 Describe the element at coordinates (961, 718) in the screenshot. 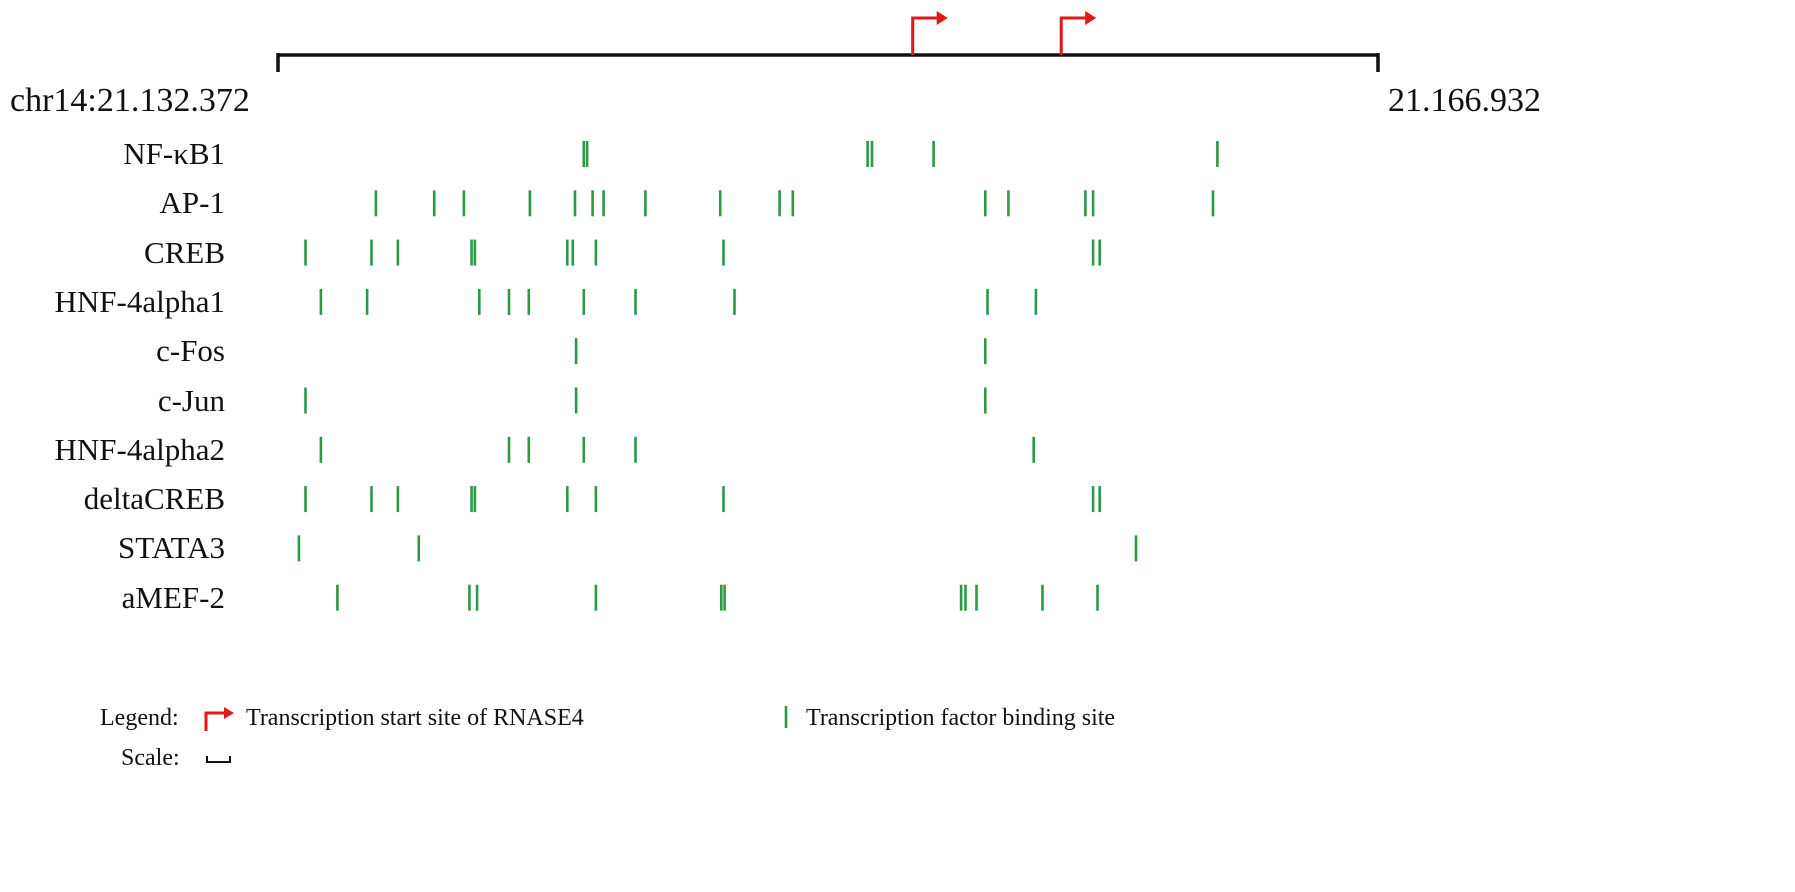

I see `legend-tfbs-label: Transcription factor binding site` at that location.